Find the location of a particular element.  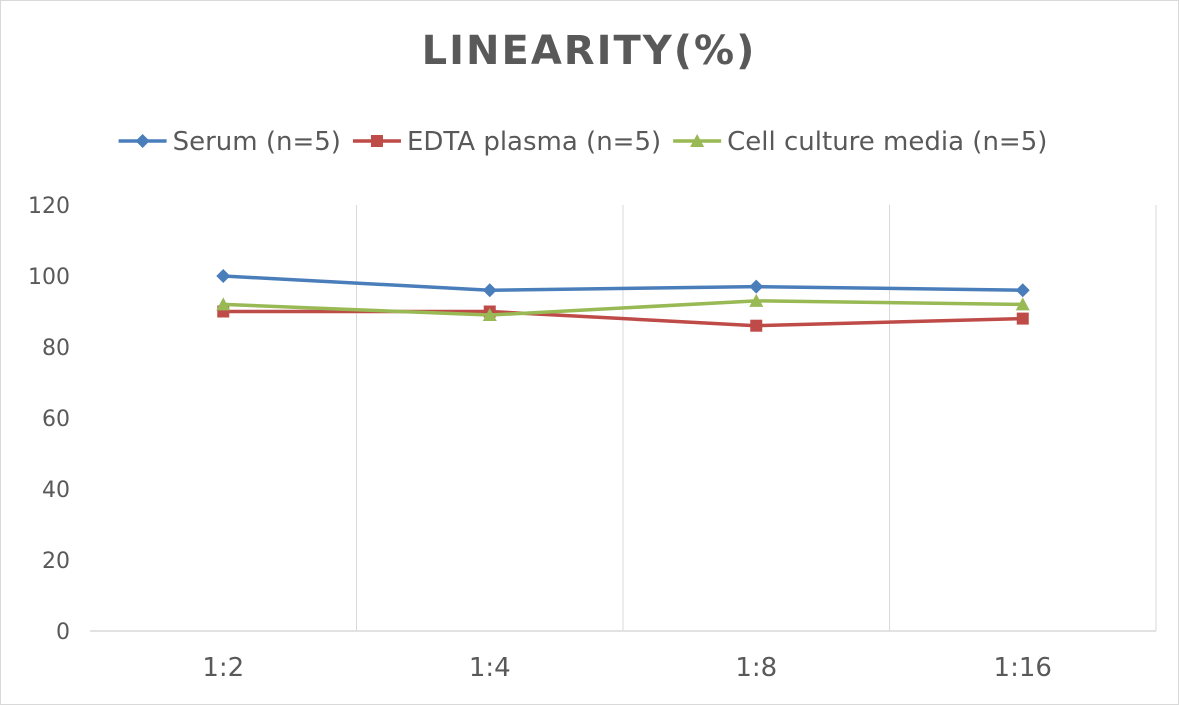

y-axis: 0 20 40 60 80 100 120 is located at coordinates (49, 419).